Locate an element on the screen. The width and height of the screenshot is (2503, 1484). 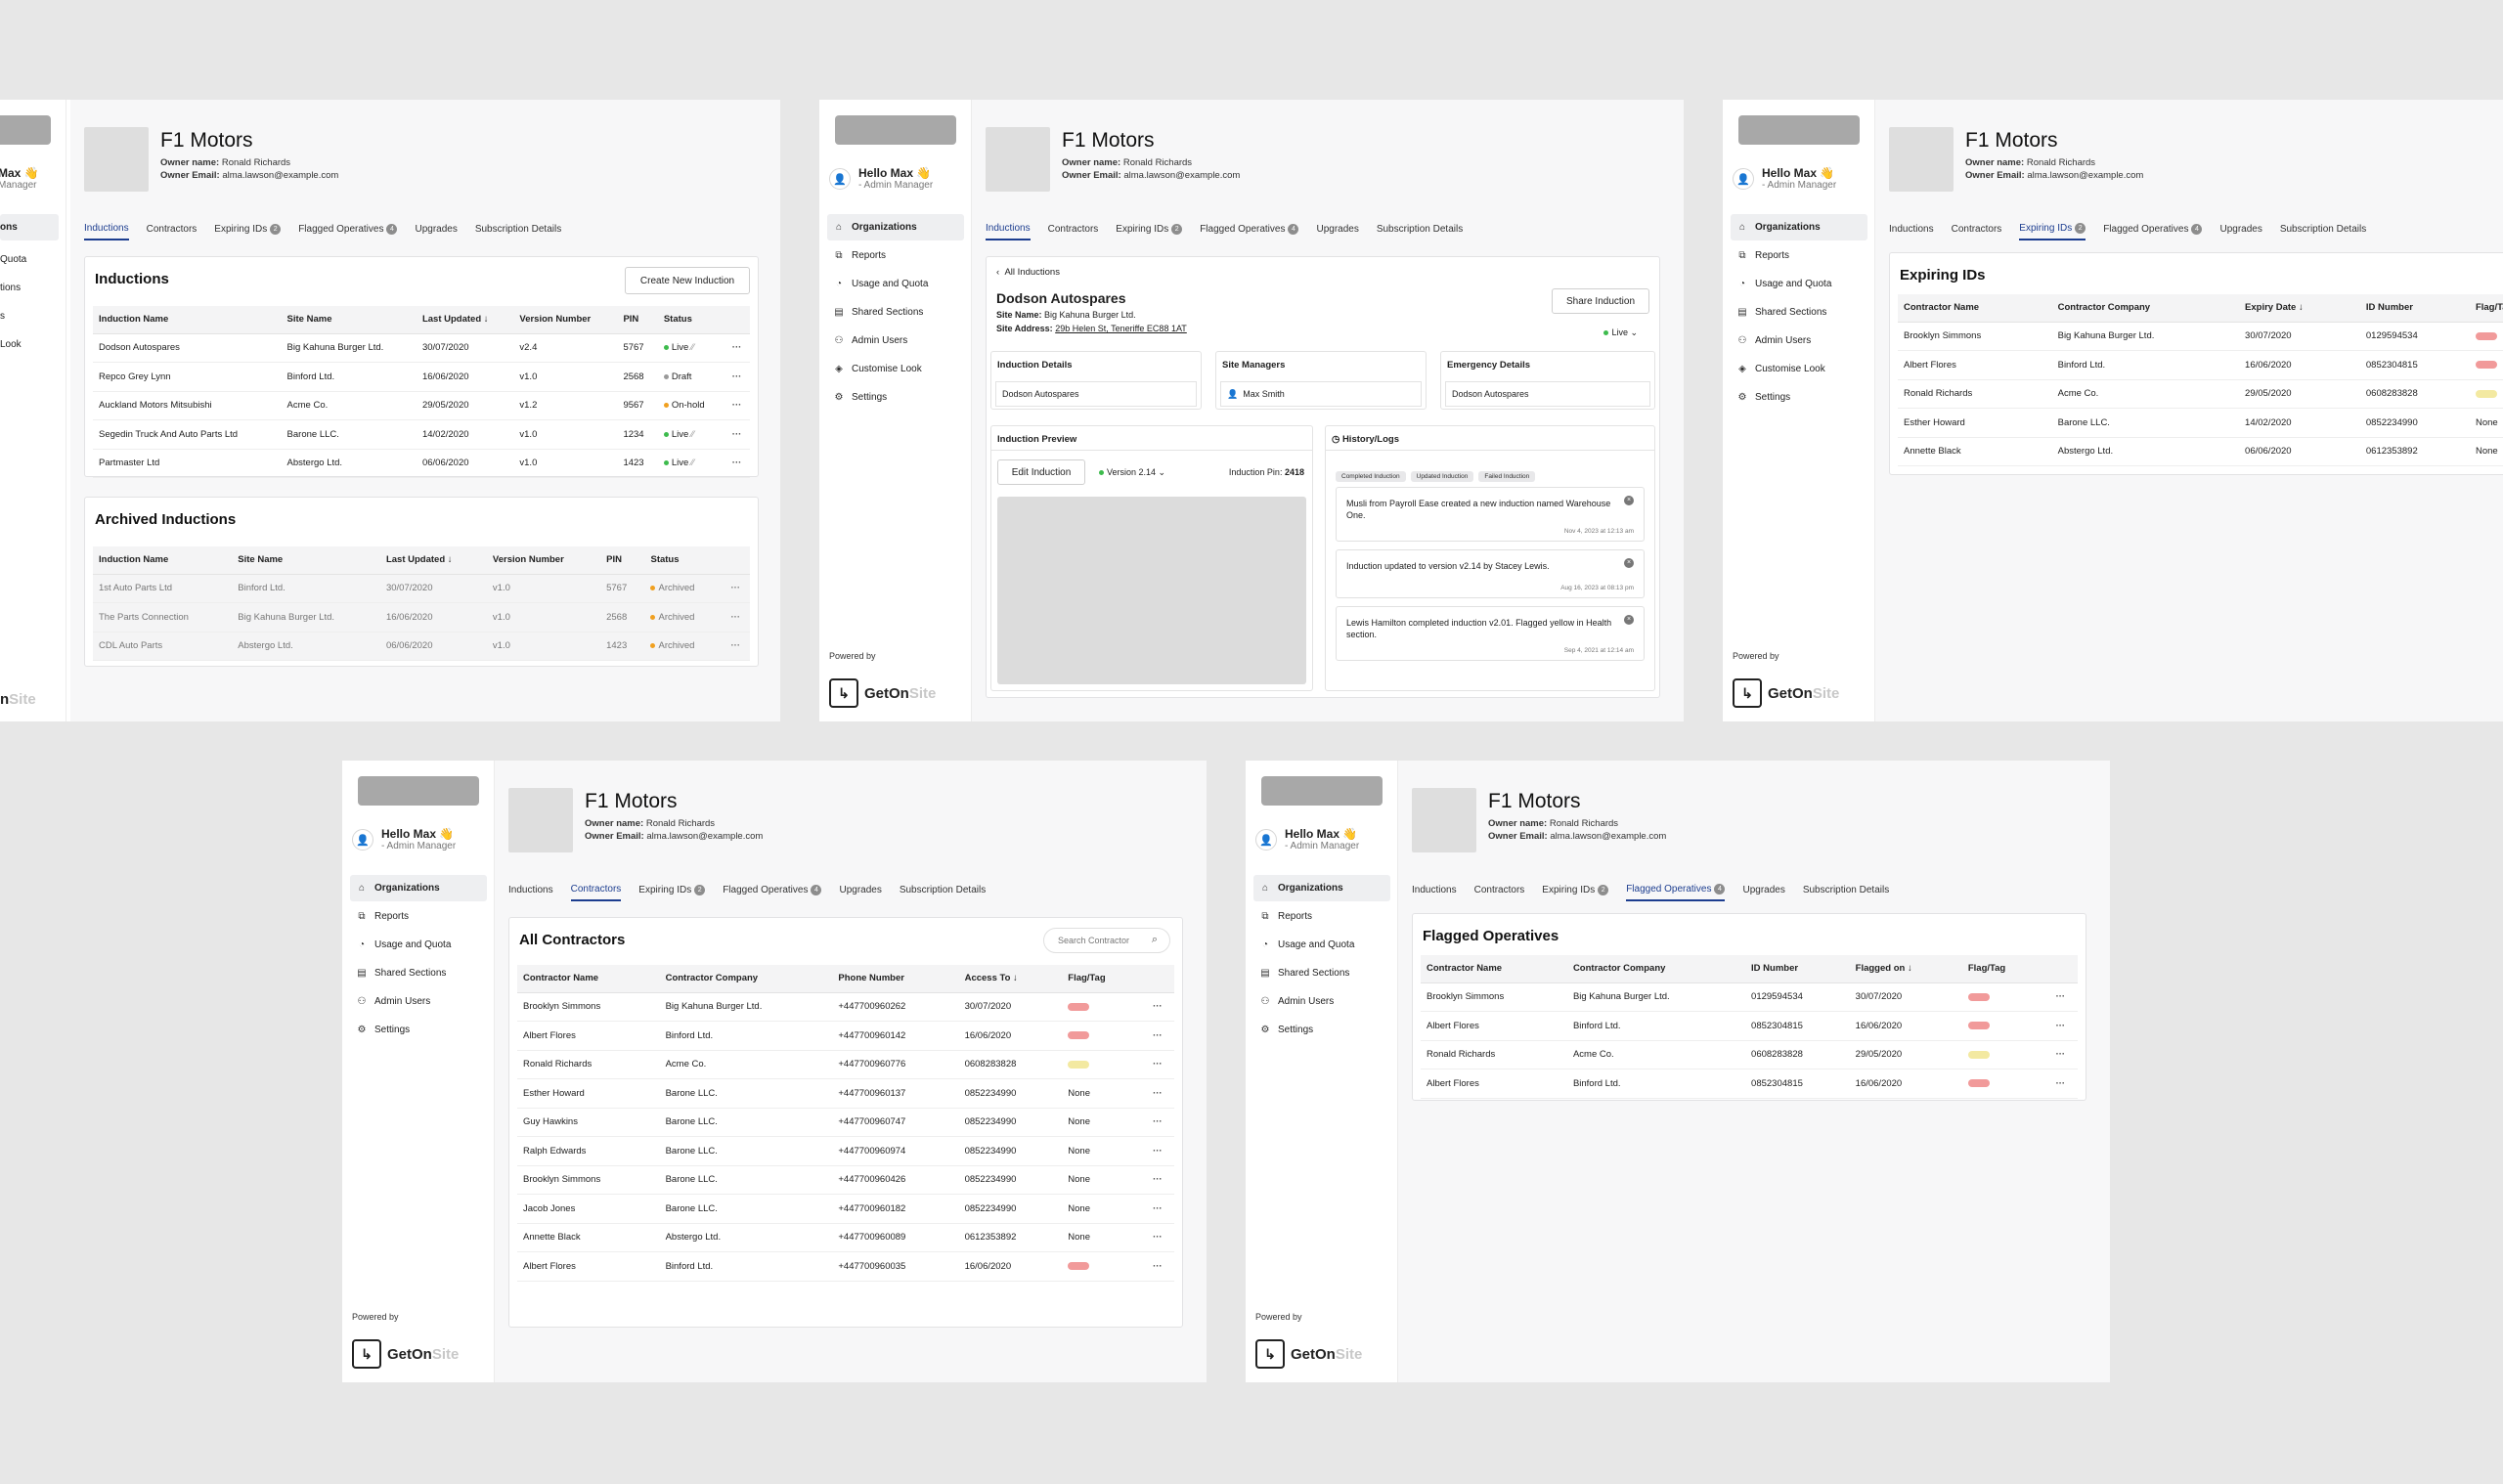
sidebar-item-usage-quota: Quota is located at coordinates (13, 259).